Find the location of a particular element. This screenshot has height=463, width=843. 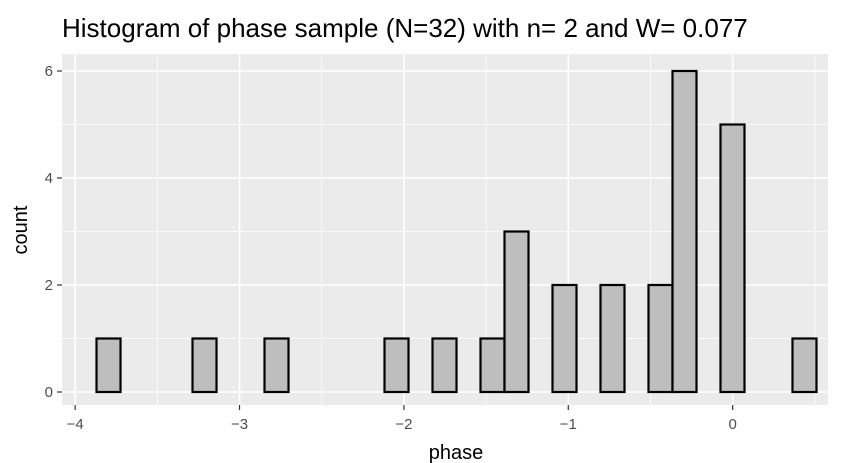

x-tick-label: −4 is located at coordinates (75, 424).